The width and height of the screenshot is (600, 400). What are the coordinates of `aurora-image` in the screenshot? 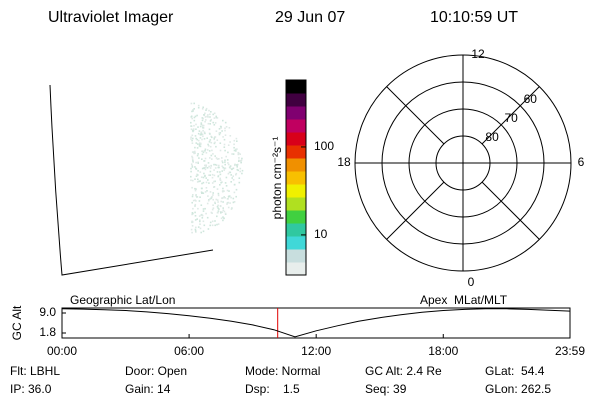 It's located at (217, 168).